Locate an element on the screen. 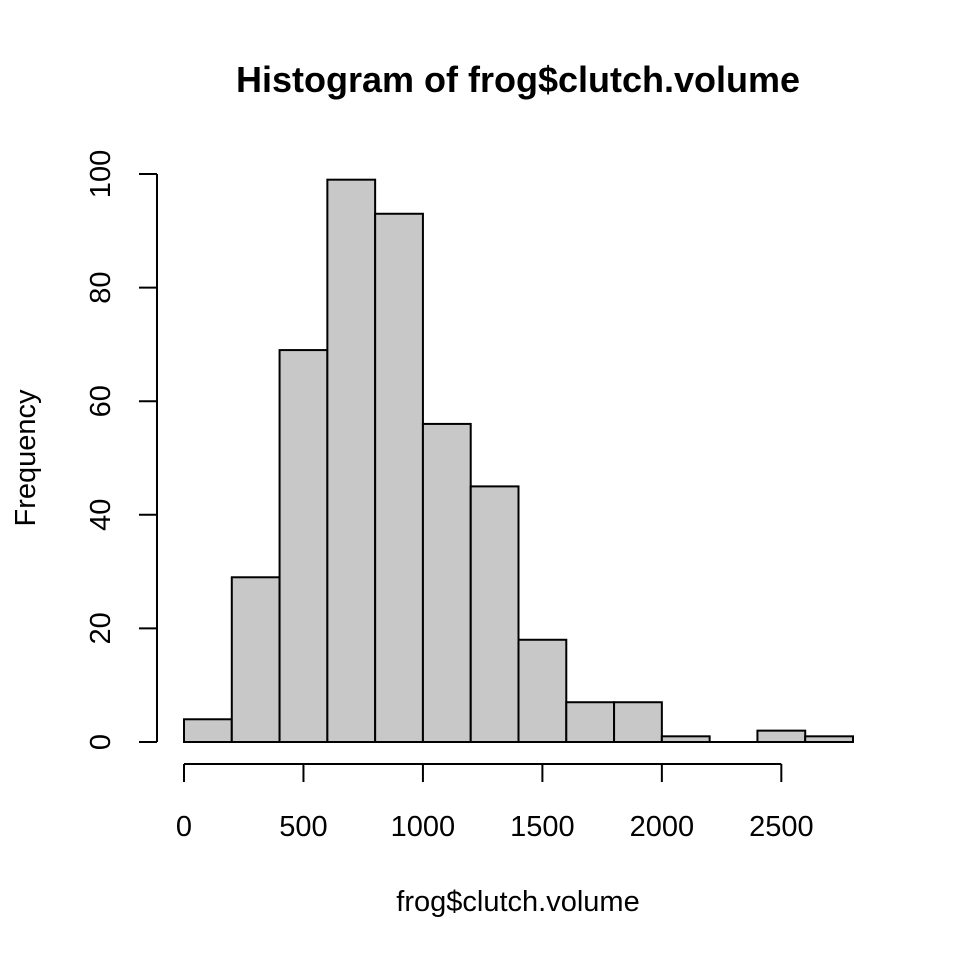 Image resolution: width=960 pixels, height=960 pixels. x-tick-label: 500 is located at coordinates (303, 827).